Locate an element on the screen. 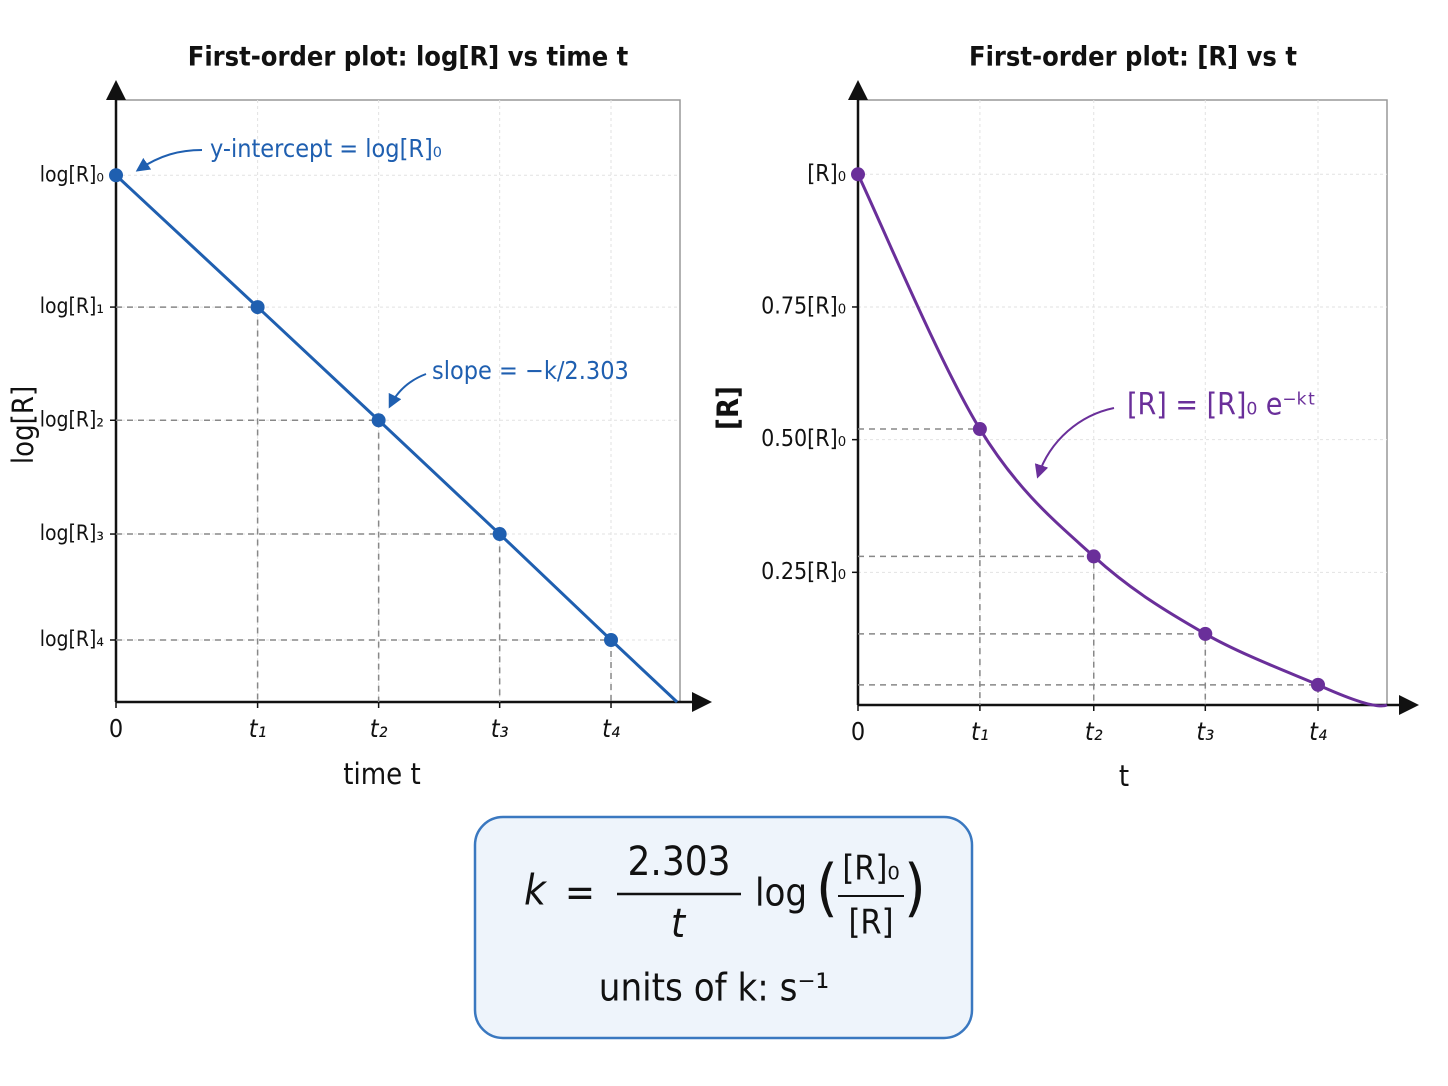  formula-function: log is located at coordinates (781, 893).